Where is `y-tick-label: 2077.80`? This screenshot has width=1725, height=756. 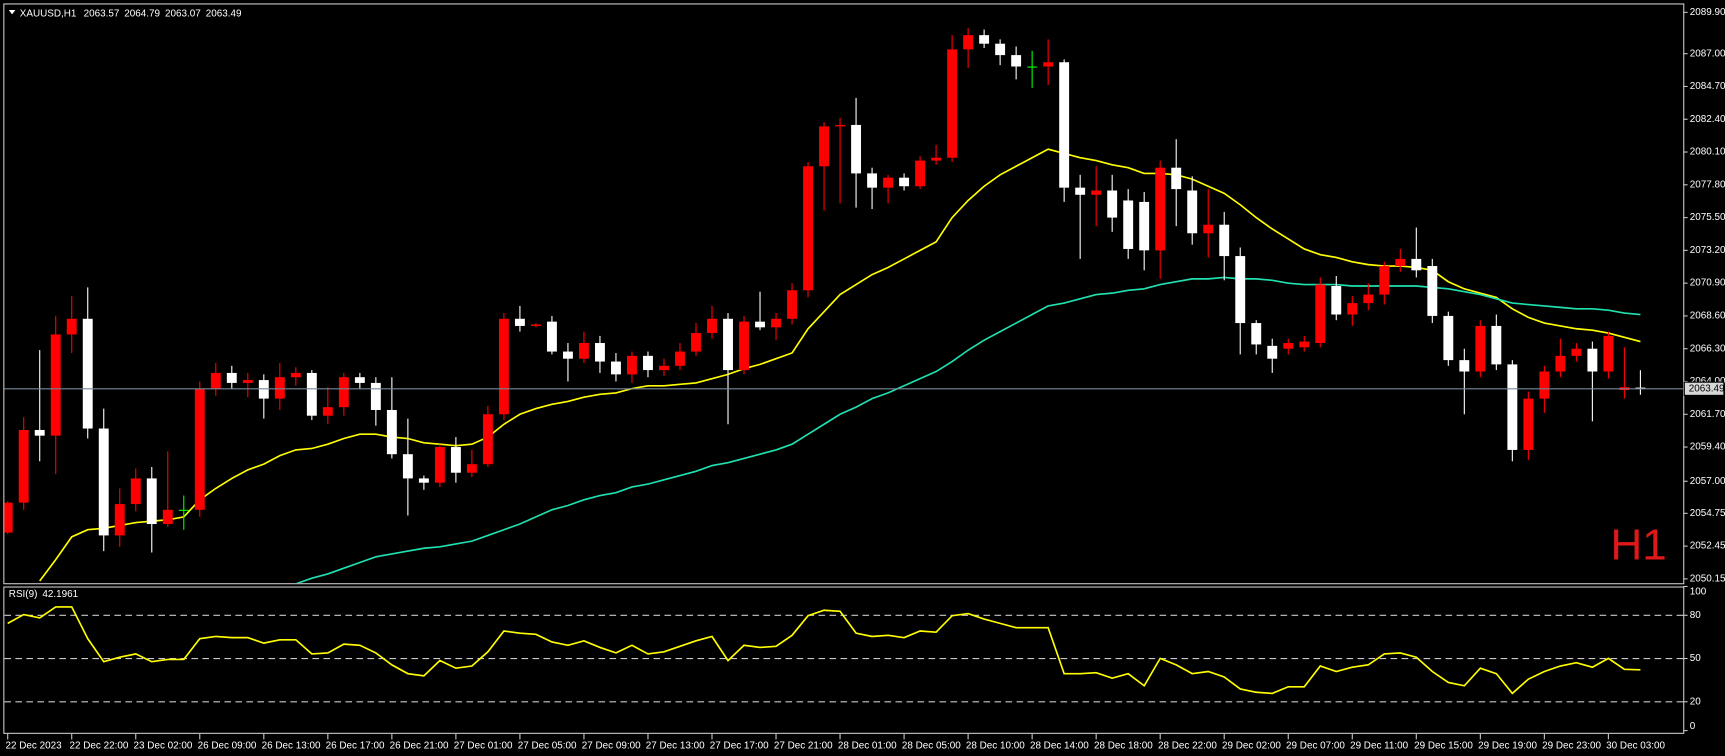
y-tick-label: 2077.80 is located at coordinates (1707, 184).